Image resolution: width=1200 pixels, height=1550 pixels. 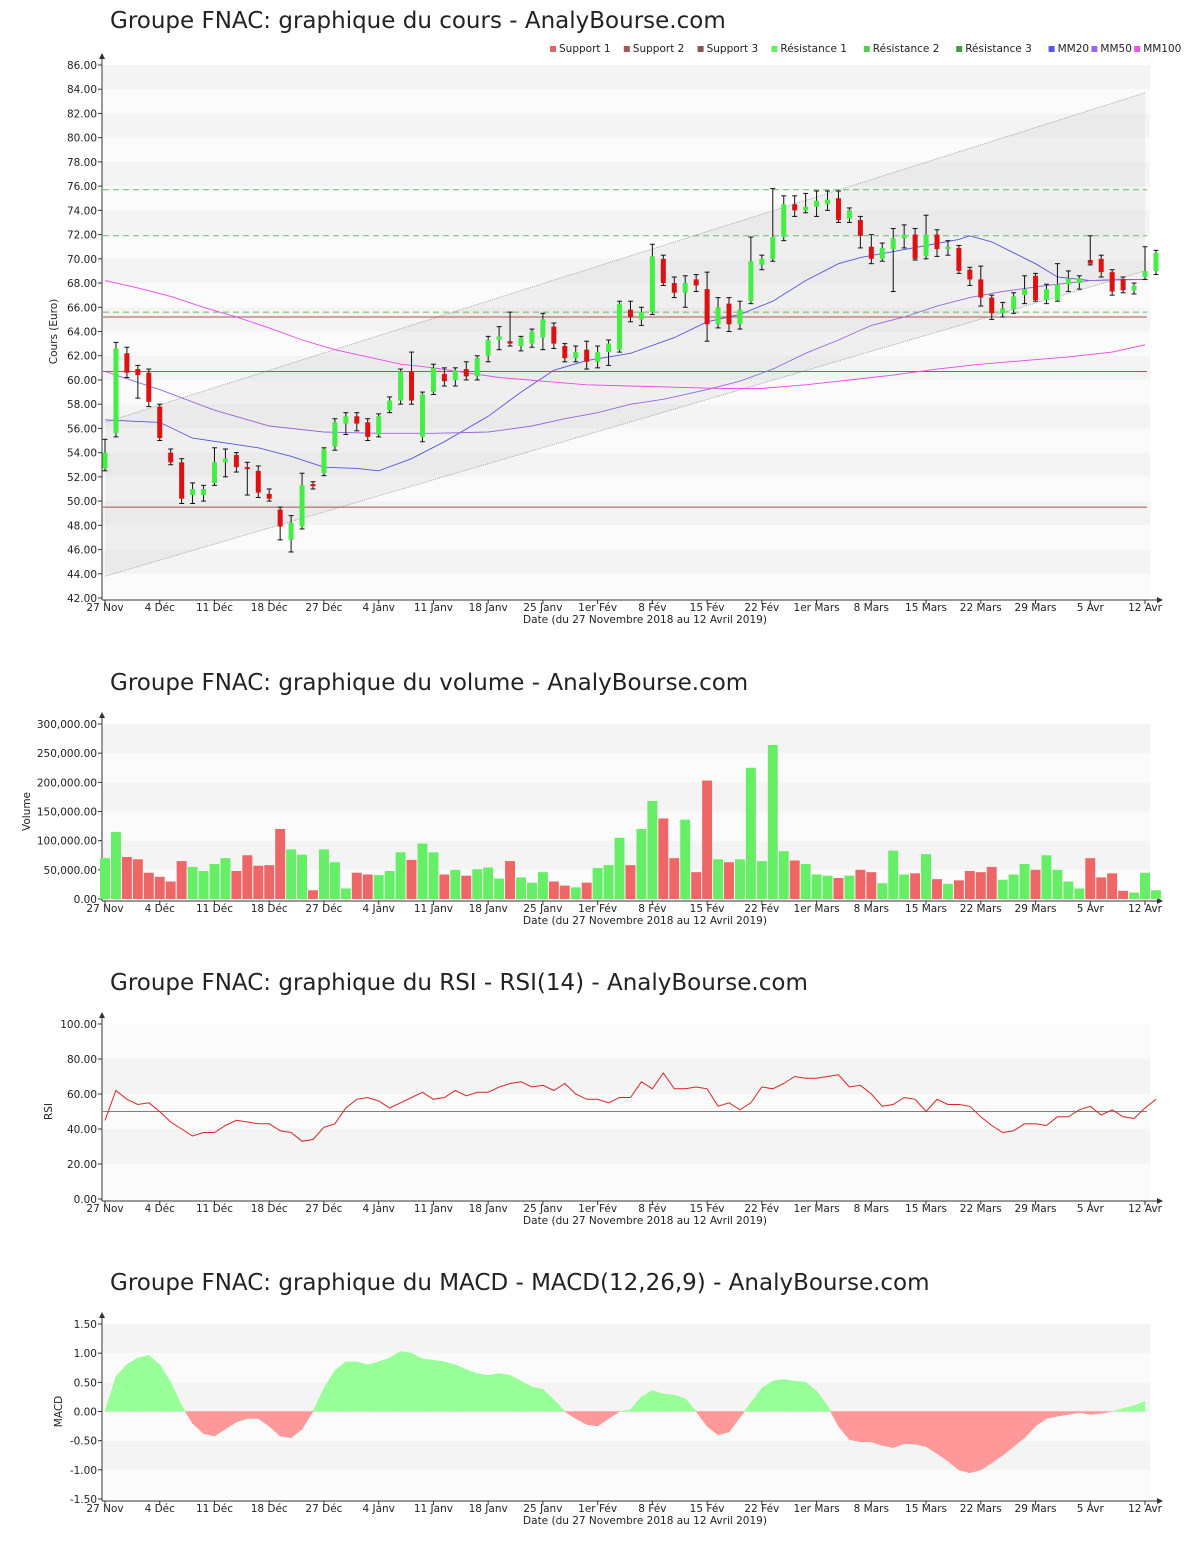 I want to click on y-tick-label: -0.50, so click(x=83, y=1442).